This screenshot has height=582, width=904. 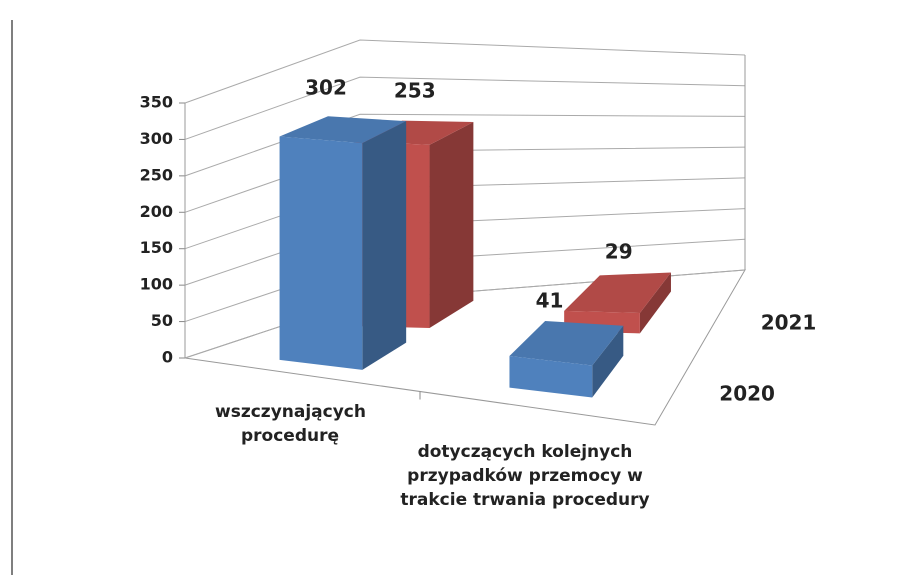 What do you see at coordinates (162, 320) in the screenshot?
I see `y-tick-label: 50` at bounding box center [162, 320].